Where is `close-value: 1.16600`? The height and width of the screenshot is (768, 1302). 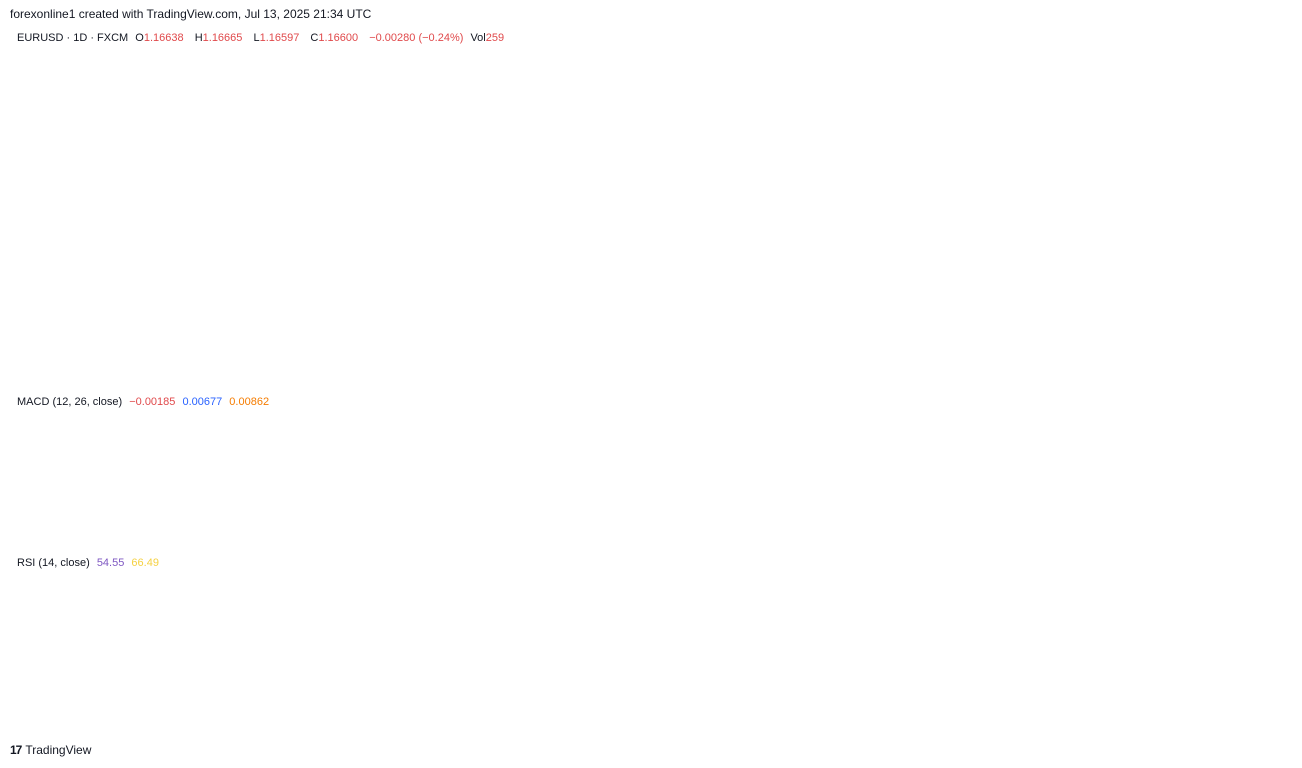
close-value: 1.16600 is located at coordinates (338, 38).